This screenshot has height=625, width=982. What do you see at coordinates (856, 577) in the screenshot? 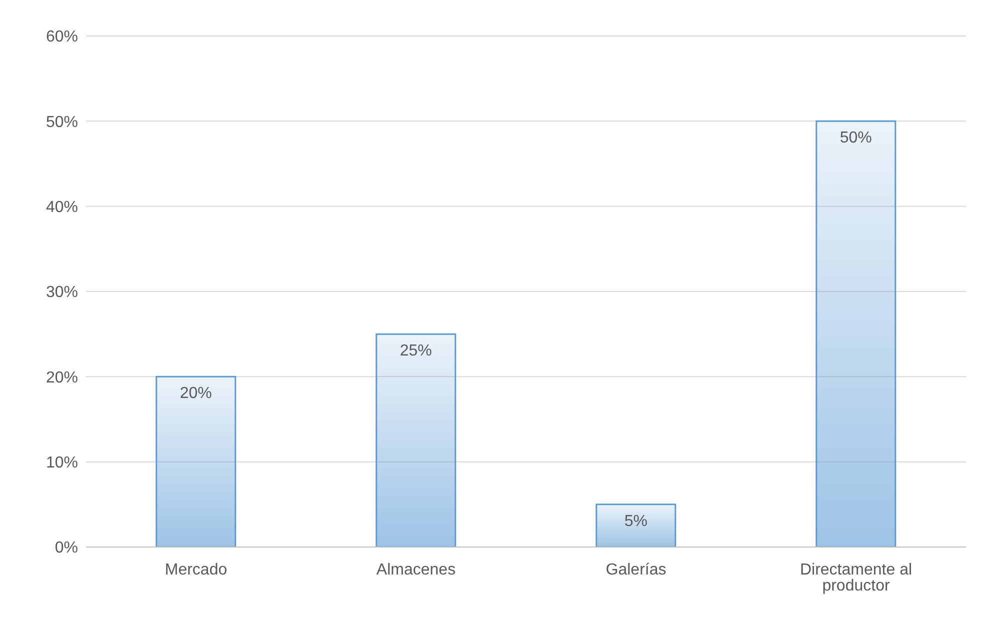
I see `x-tick-label: Directamente al productor` at bounding box center [856, 577].